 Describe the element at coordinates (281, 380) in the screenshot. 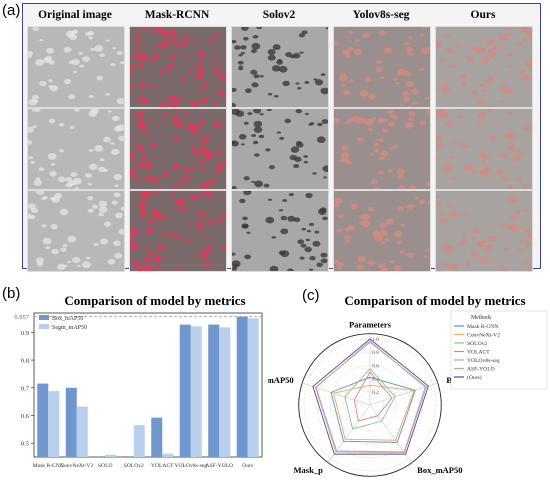

I see `radar-axis-label: Mask_mAP50` at that location.